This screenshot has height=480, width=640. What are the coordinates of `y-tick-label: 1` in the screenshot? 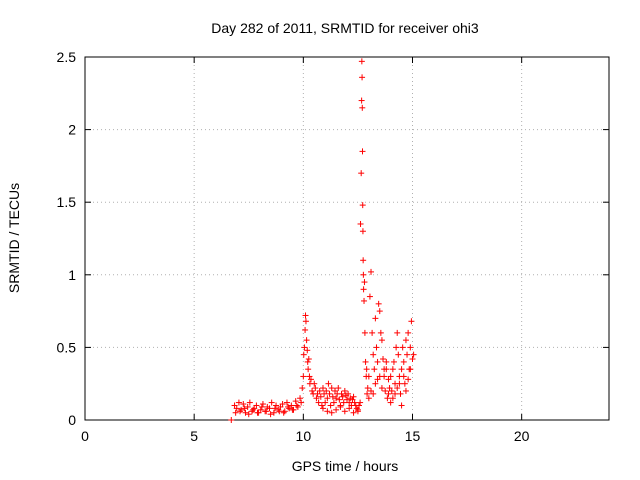 It's located at (72, 275).